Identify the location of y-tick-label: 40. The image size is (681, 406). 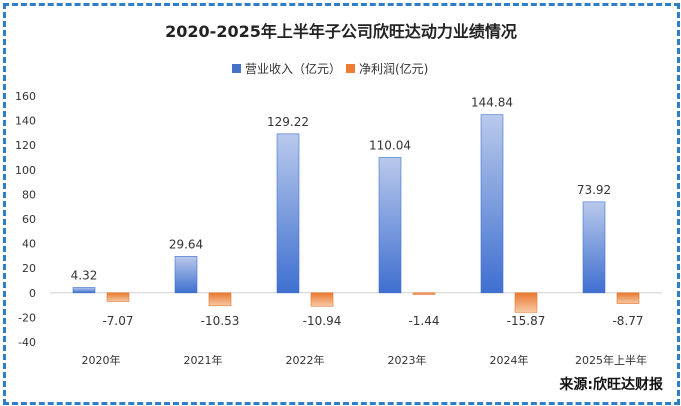
(29, 244).